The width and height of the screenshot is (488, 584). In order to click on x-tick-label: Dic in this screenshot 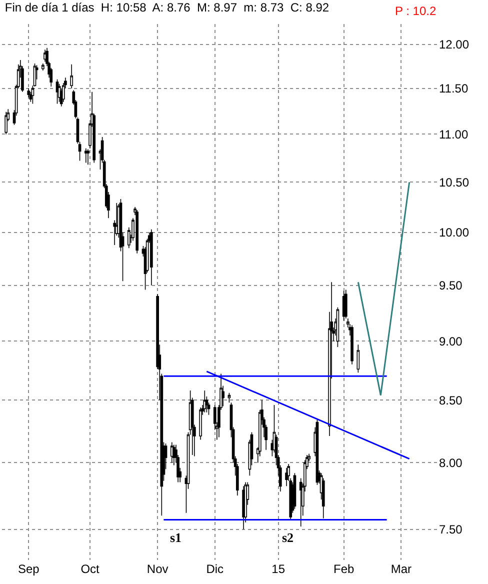, I will do `click(215, 569)`.